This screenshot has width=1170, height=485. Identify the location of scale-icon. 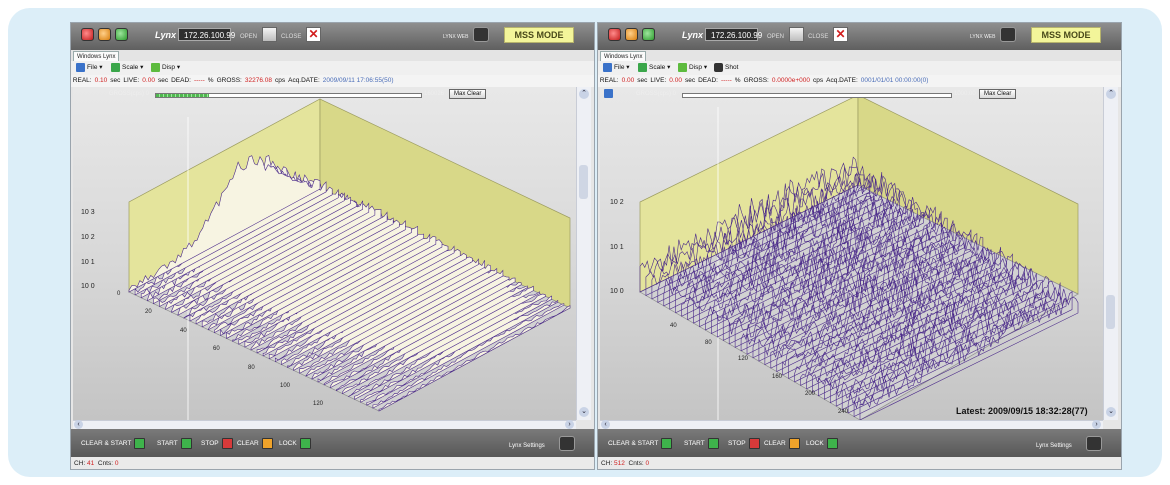
(115, 67).